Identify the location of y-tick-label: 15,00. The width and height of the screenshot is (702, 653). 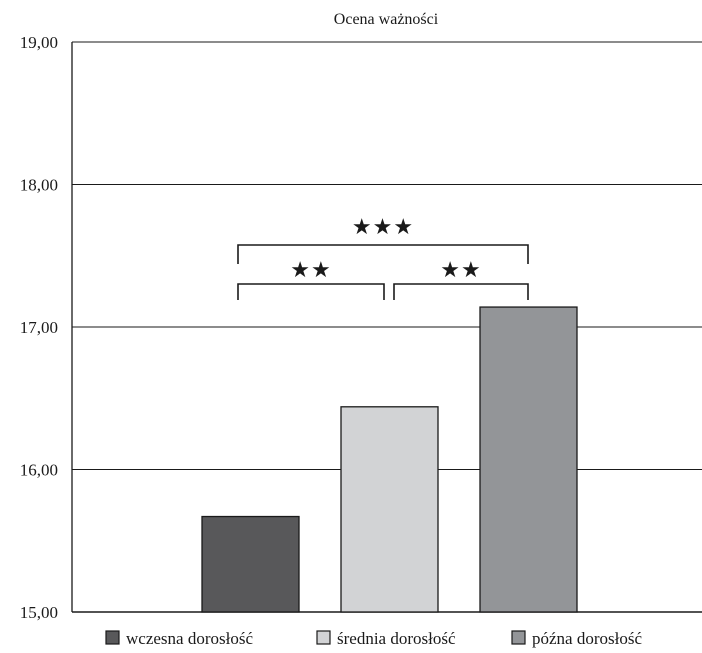
(39, 612).